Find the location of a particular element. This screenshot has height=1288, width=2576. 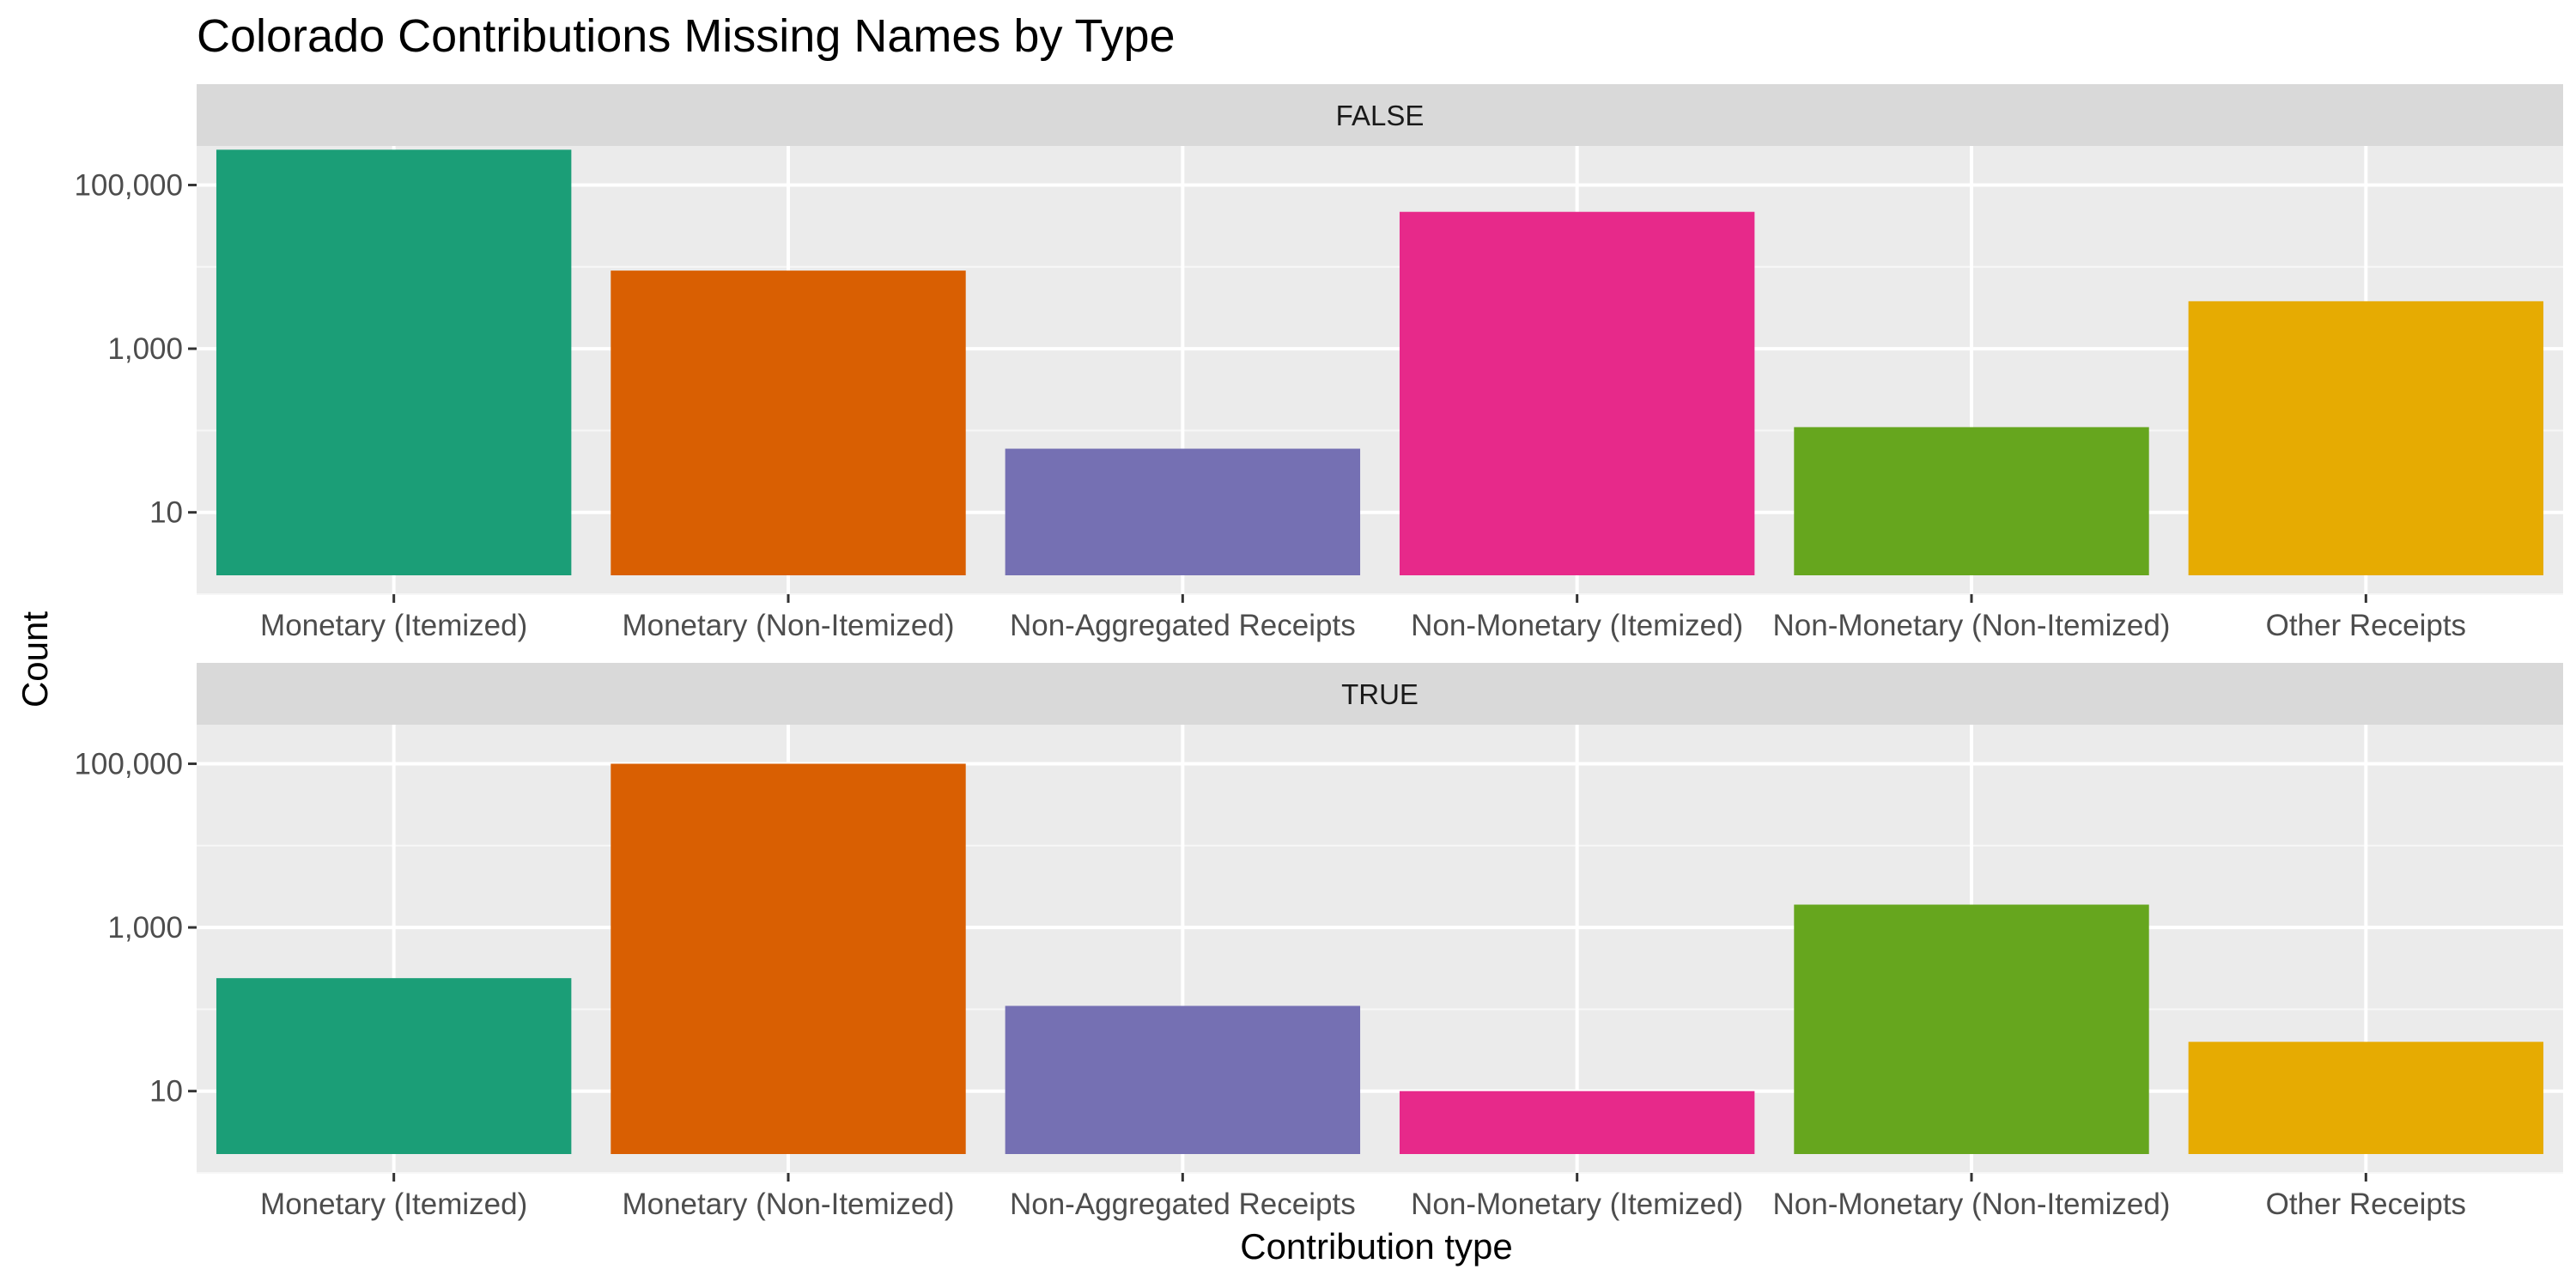

y-axis-title: Count is located at coordinates (35, 660).